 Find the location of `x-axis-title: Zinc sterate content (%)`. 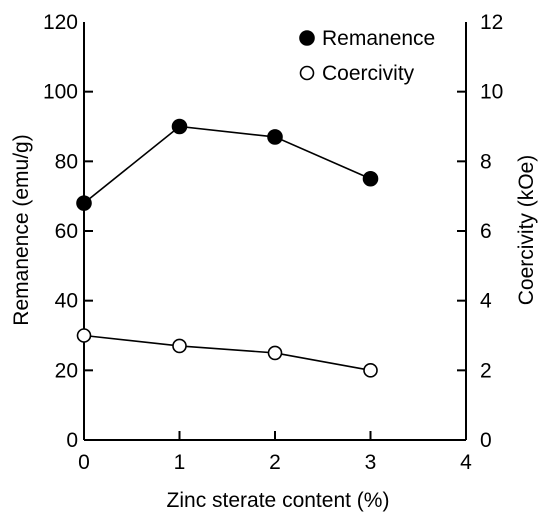

x-axis-title: Zinc sterate content (%) is located at coordinates (278, 500).